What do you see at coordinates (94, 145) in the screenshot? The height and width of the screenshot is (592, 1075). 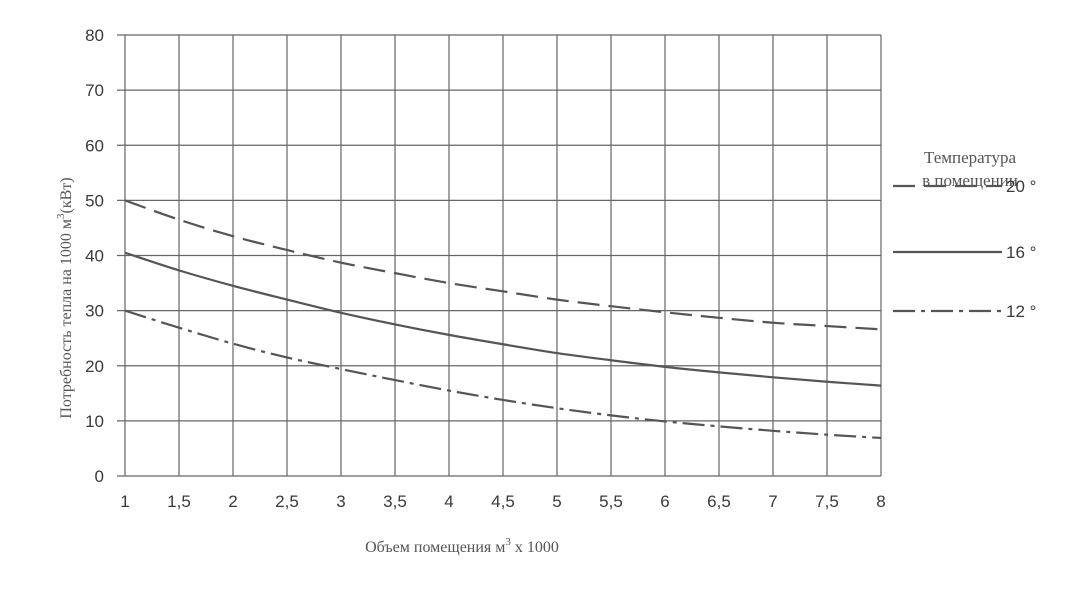 I see `y-tick-label: 60` at bounding box center [94, 145].